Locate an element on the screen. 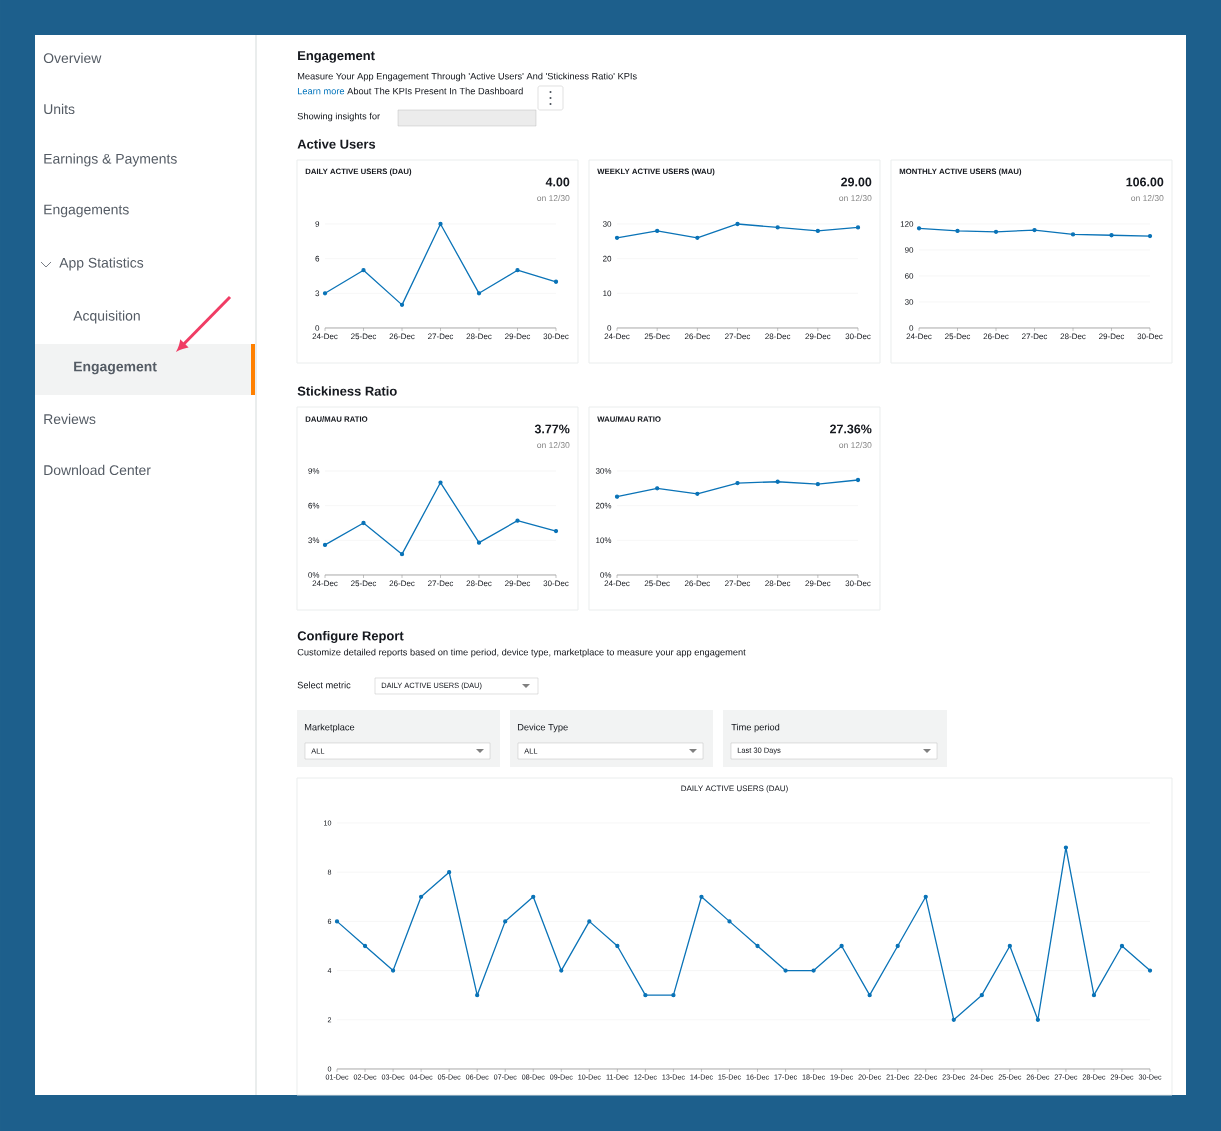 The width and height of the screenshot is (1221, 1131). text: Showing insights for is located at coordinates (338, 117).